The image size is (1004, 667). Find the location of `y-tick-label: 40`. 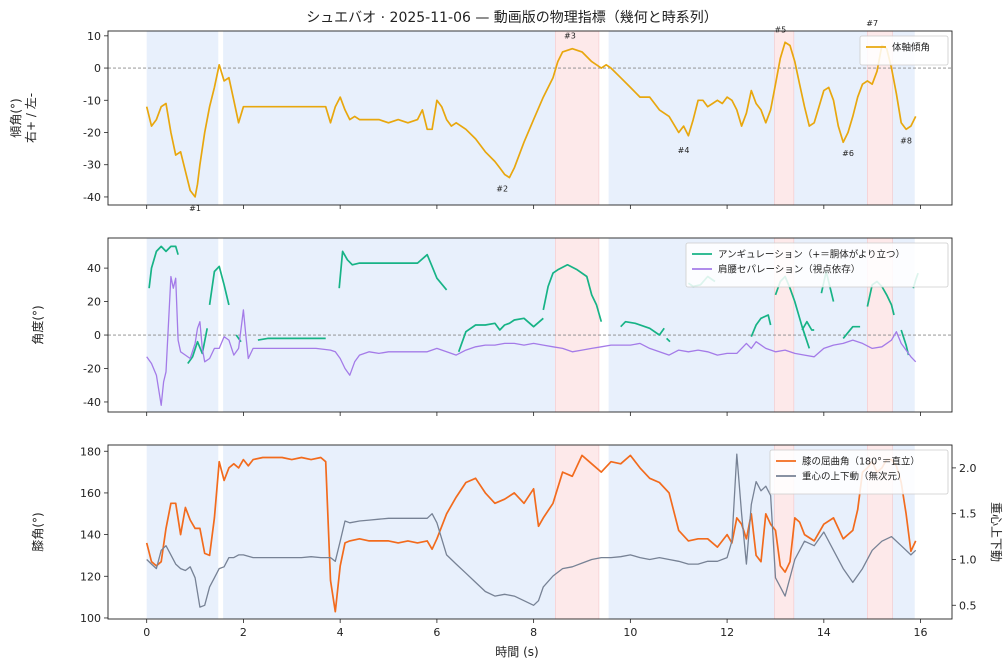

y-tick-label: 40 is located at coordinates (94, 268).